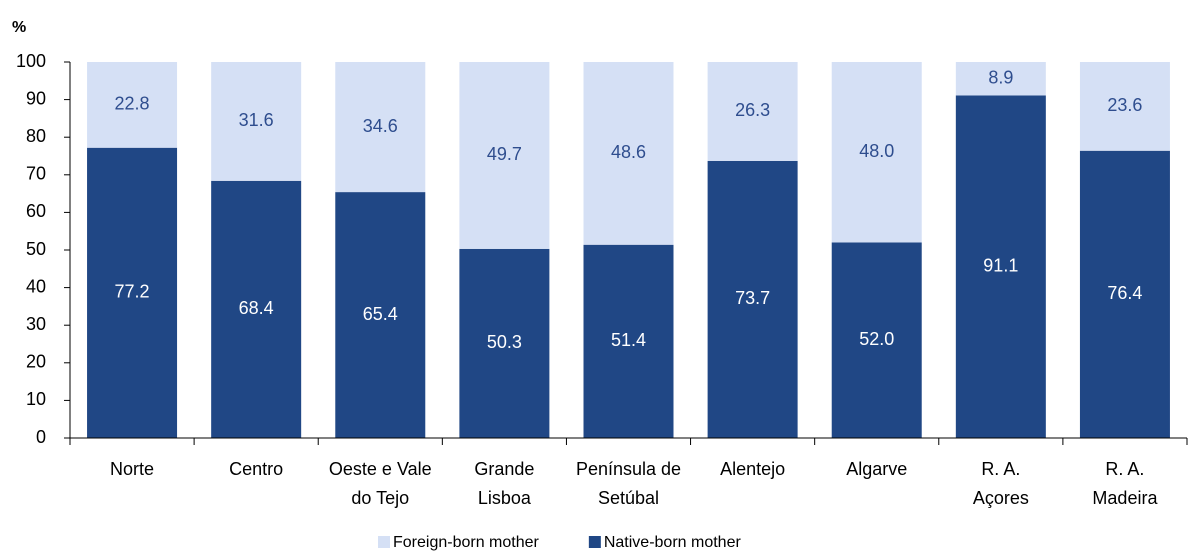 This screenshot has width=1197, height=553. I want to click on value-label: 51.4, so click(628, 340).